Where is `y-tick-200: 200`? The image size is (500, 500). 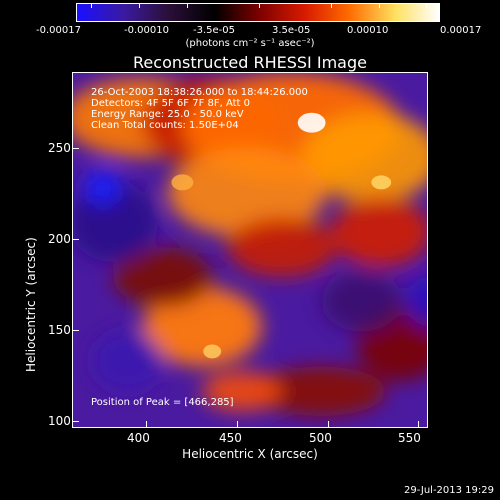
y-tick-200: 200 is located at coordinates (59, 239).